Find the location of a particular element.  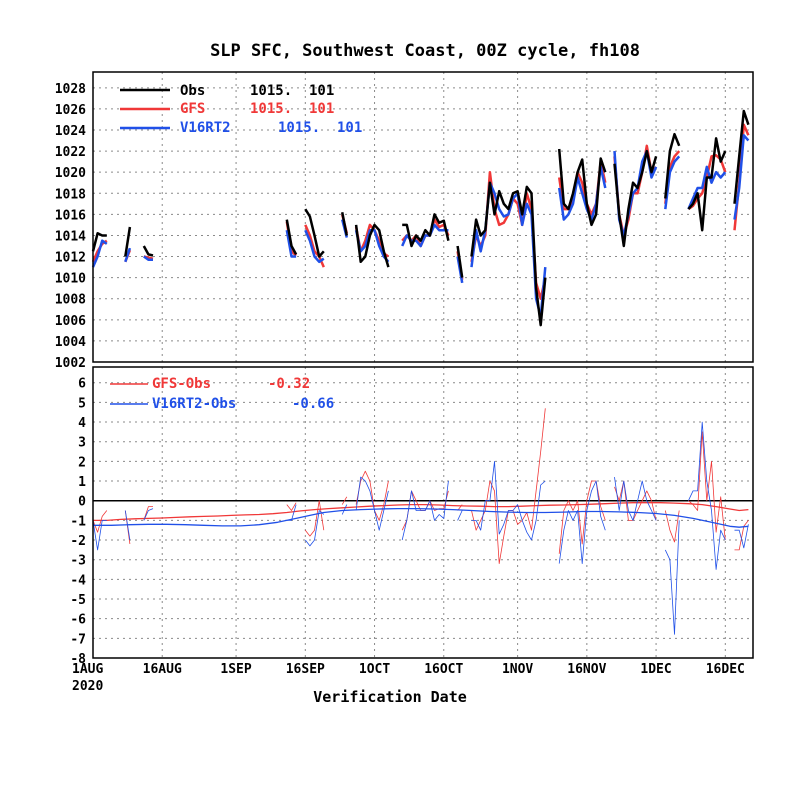

x-tick-label: 16AUG is located at coordinates (162, 669).